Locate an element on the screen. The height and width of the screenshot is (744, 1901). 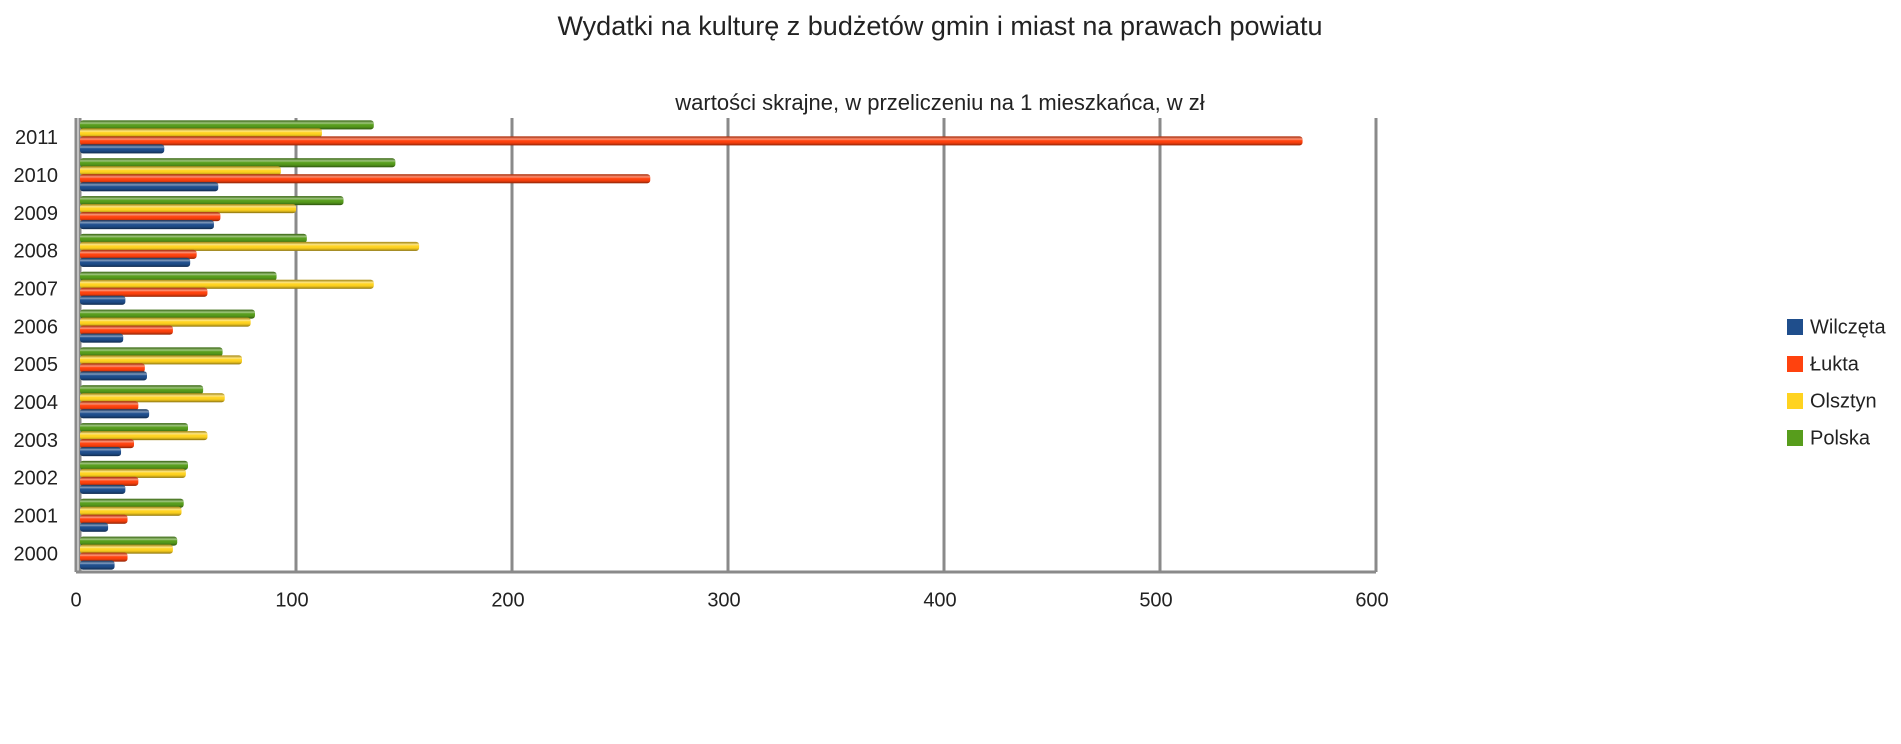
y-tick-label: 2006 is located at coordinates (36, 327).